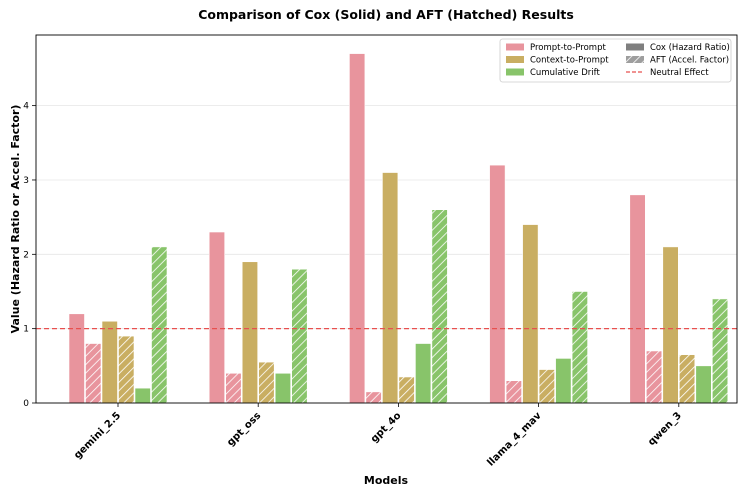 The height and width of the screenshot is (498, 747). What do you see at coordinates (635, 47) in the screenshot?
I see `legend-cox-hazard-ratio-swatch` at bounding box center [635, 47].